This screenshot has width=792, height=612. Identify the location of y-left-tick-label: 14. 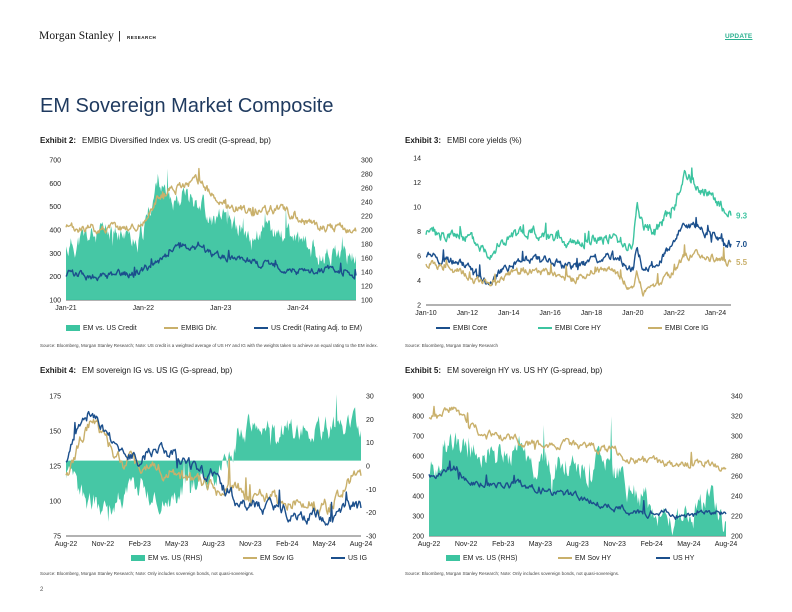
(417, 159).